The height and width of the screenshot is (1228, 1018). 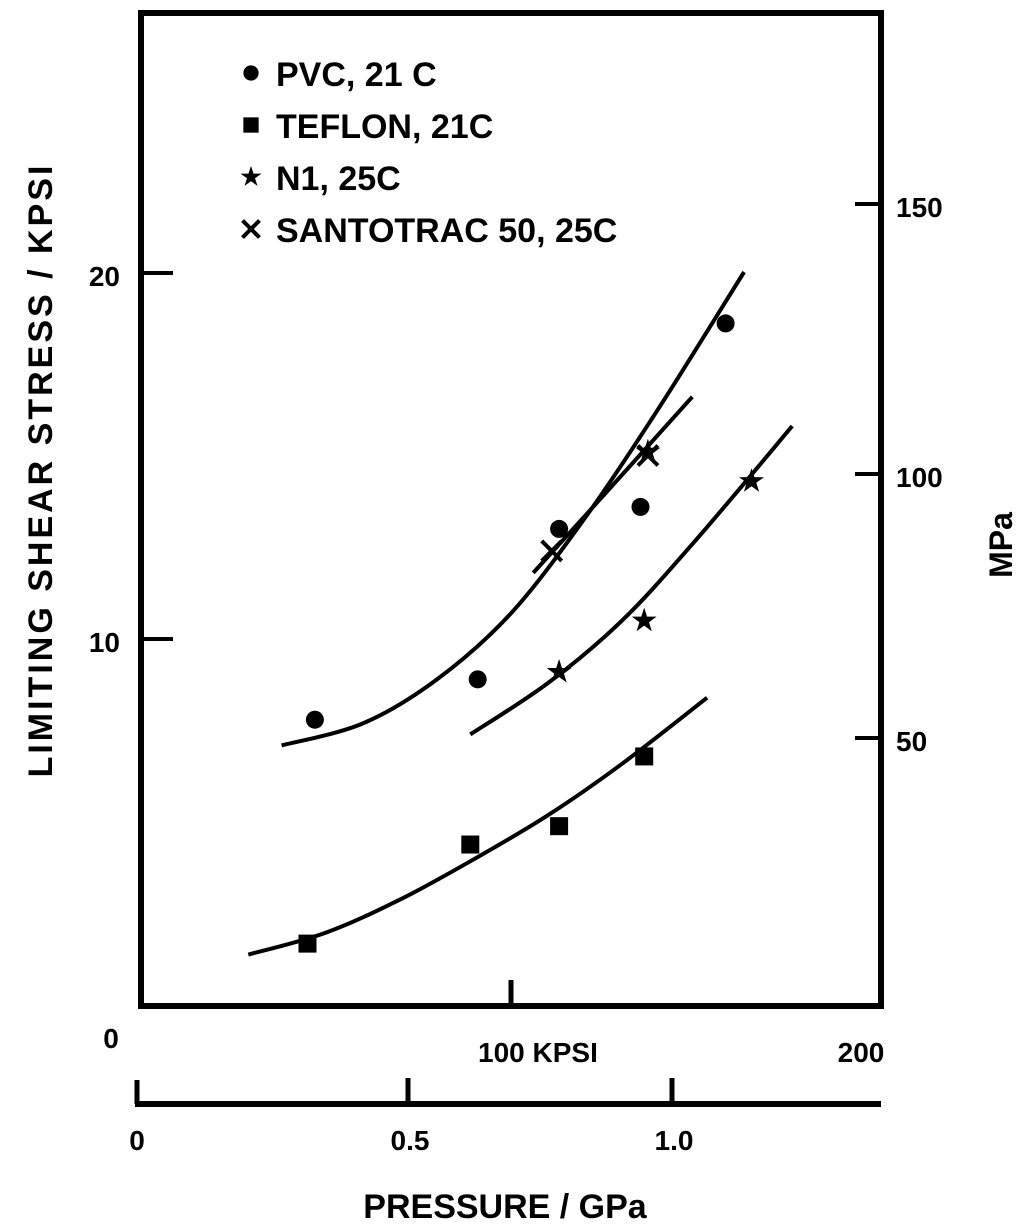 What do you see at coordinates (868, 471) in the screenshot?
I see `y-right-ticks` at bounding box center [868, 471].